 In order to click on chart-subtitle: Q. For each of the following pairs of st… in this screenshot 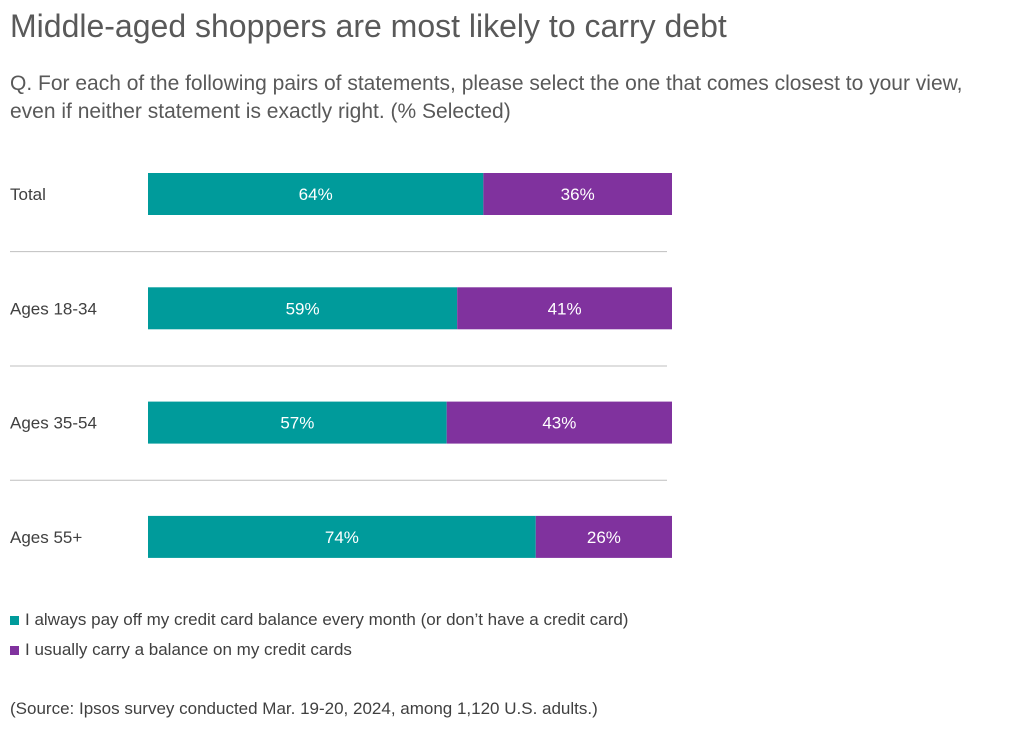, I will do `click(486, 97)`.